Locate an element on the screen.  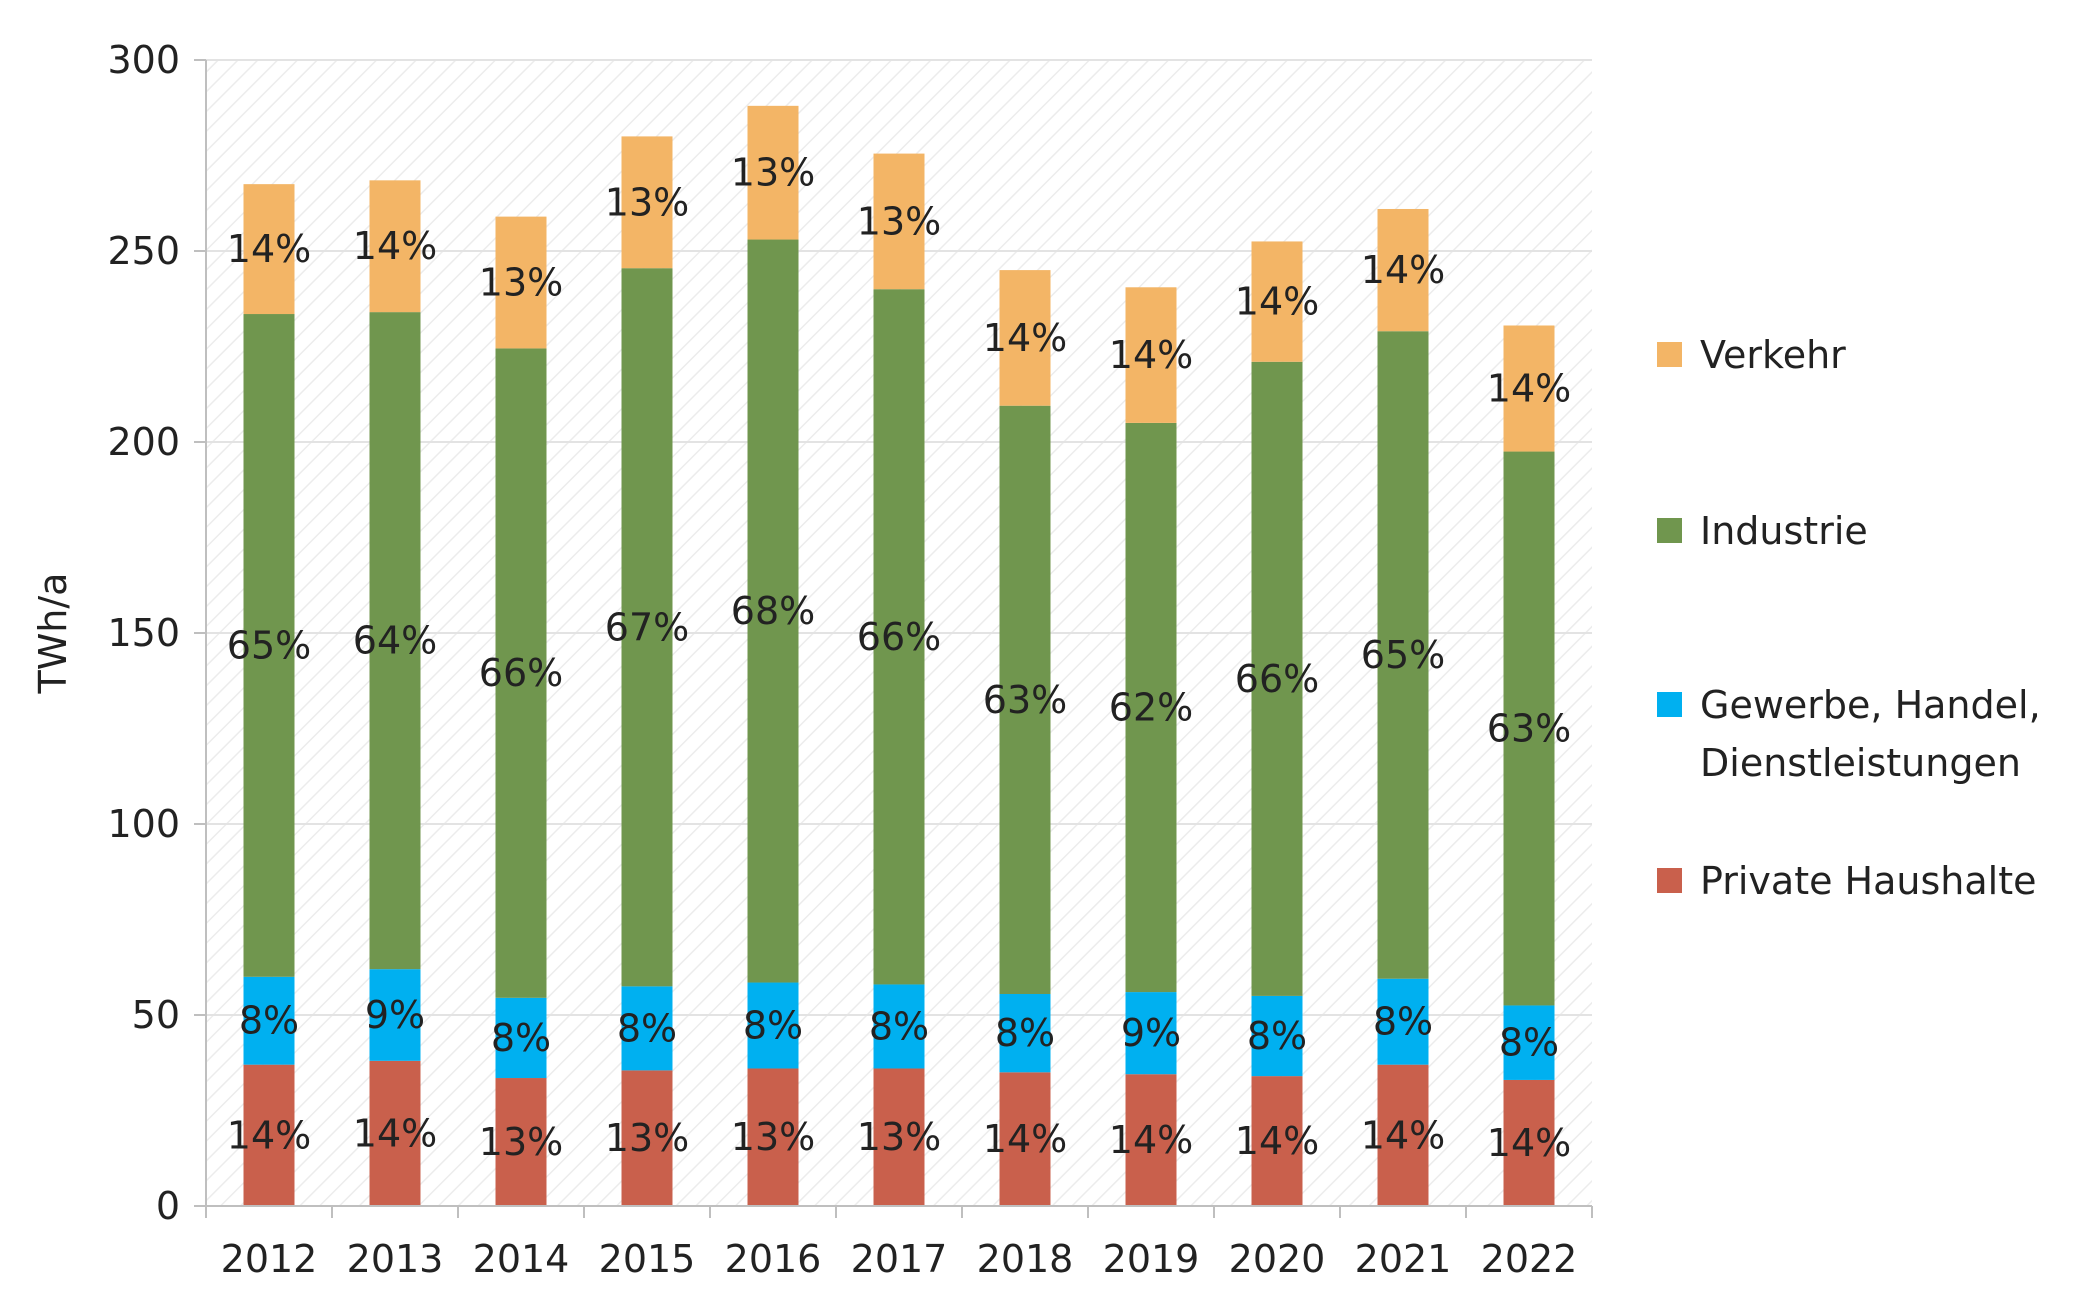
y-tick-label: 300 is located at coordinates (143, 60).